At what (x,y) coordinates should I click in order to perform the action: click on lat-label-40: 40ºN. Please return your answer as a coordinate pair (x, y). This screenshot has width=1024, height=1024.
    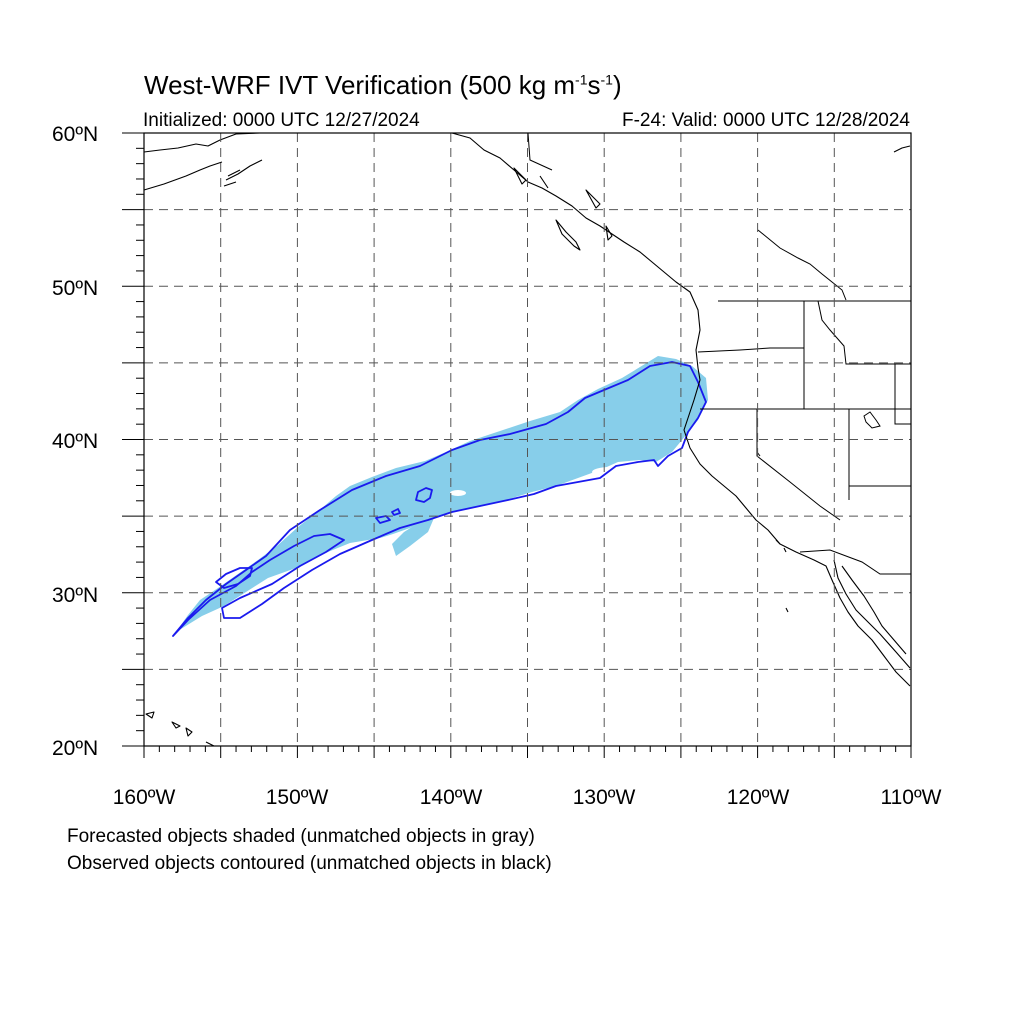
    Looking at the image, I should click on (75, 441).